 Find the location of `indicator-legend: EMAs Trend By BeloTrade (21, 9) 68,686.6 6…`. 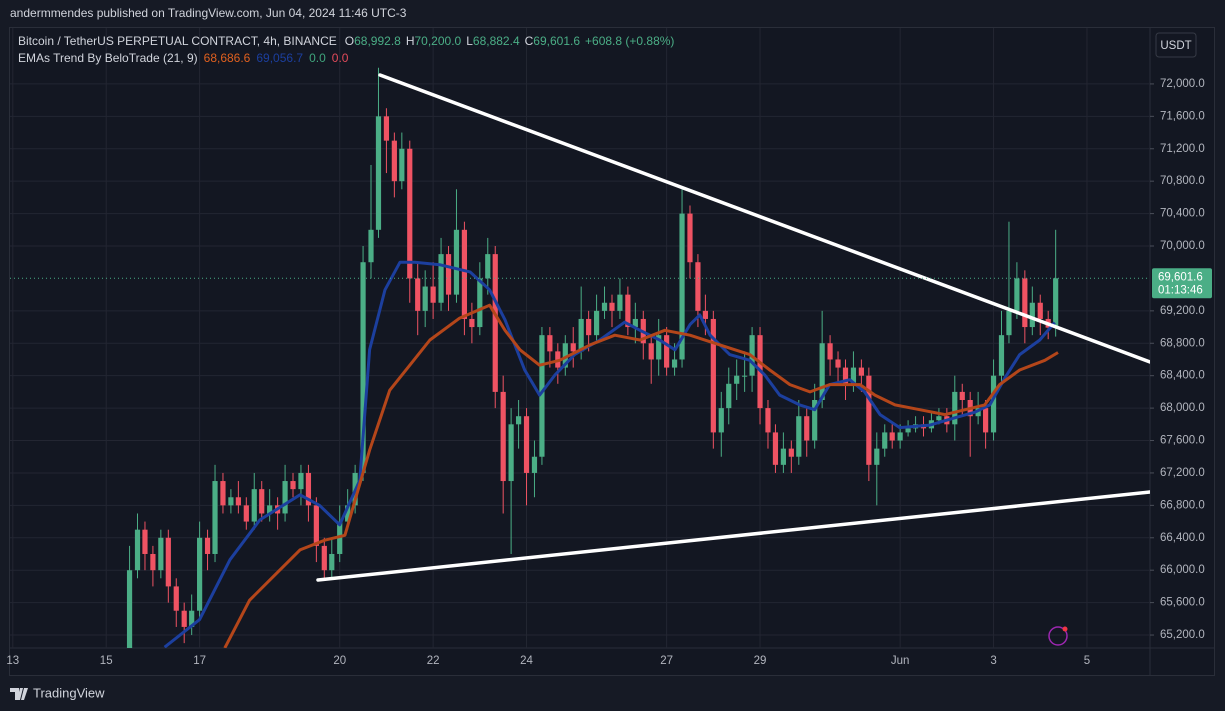

indicator-legend: EMAs Trend By BeloTrade (21, 9) 68,686.6 6… is located at coordinates (183, 58).